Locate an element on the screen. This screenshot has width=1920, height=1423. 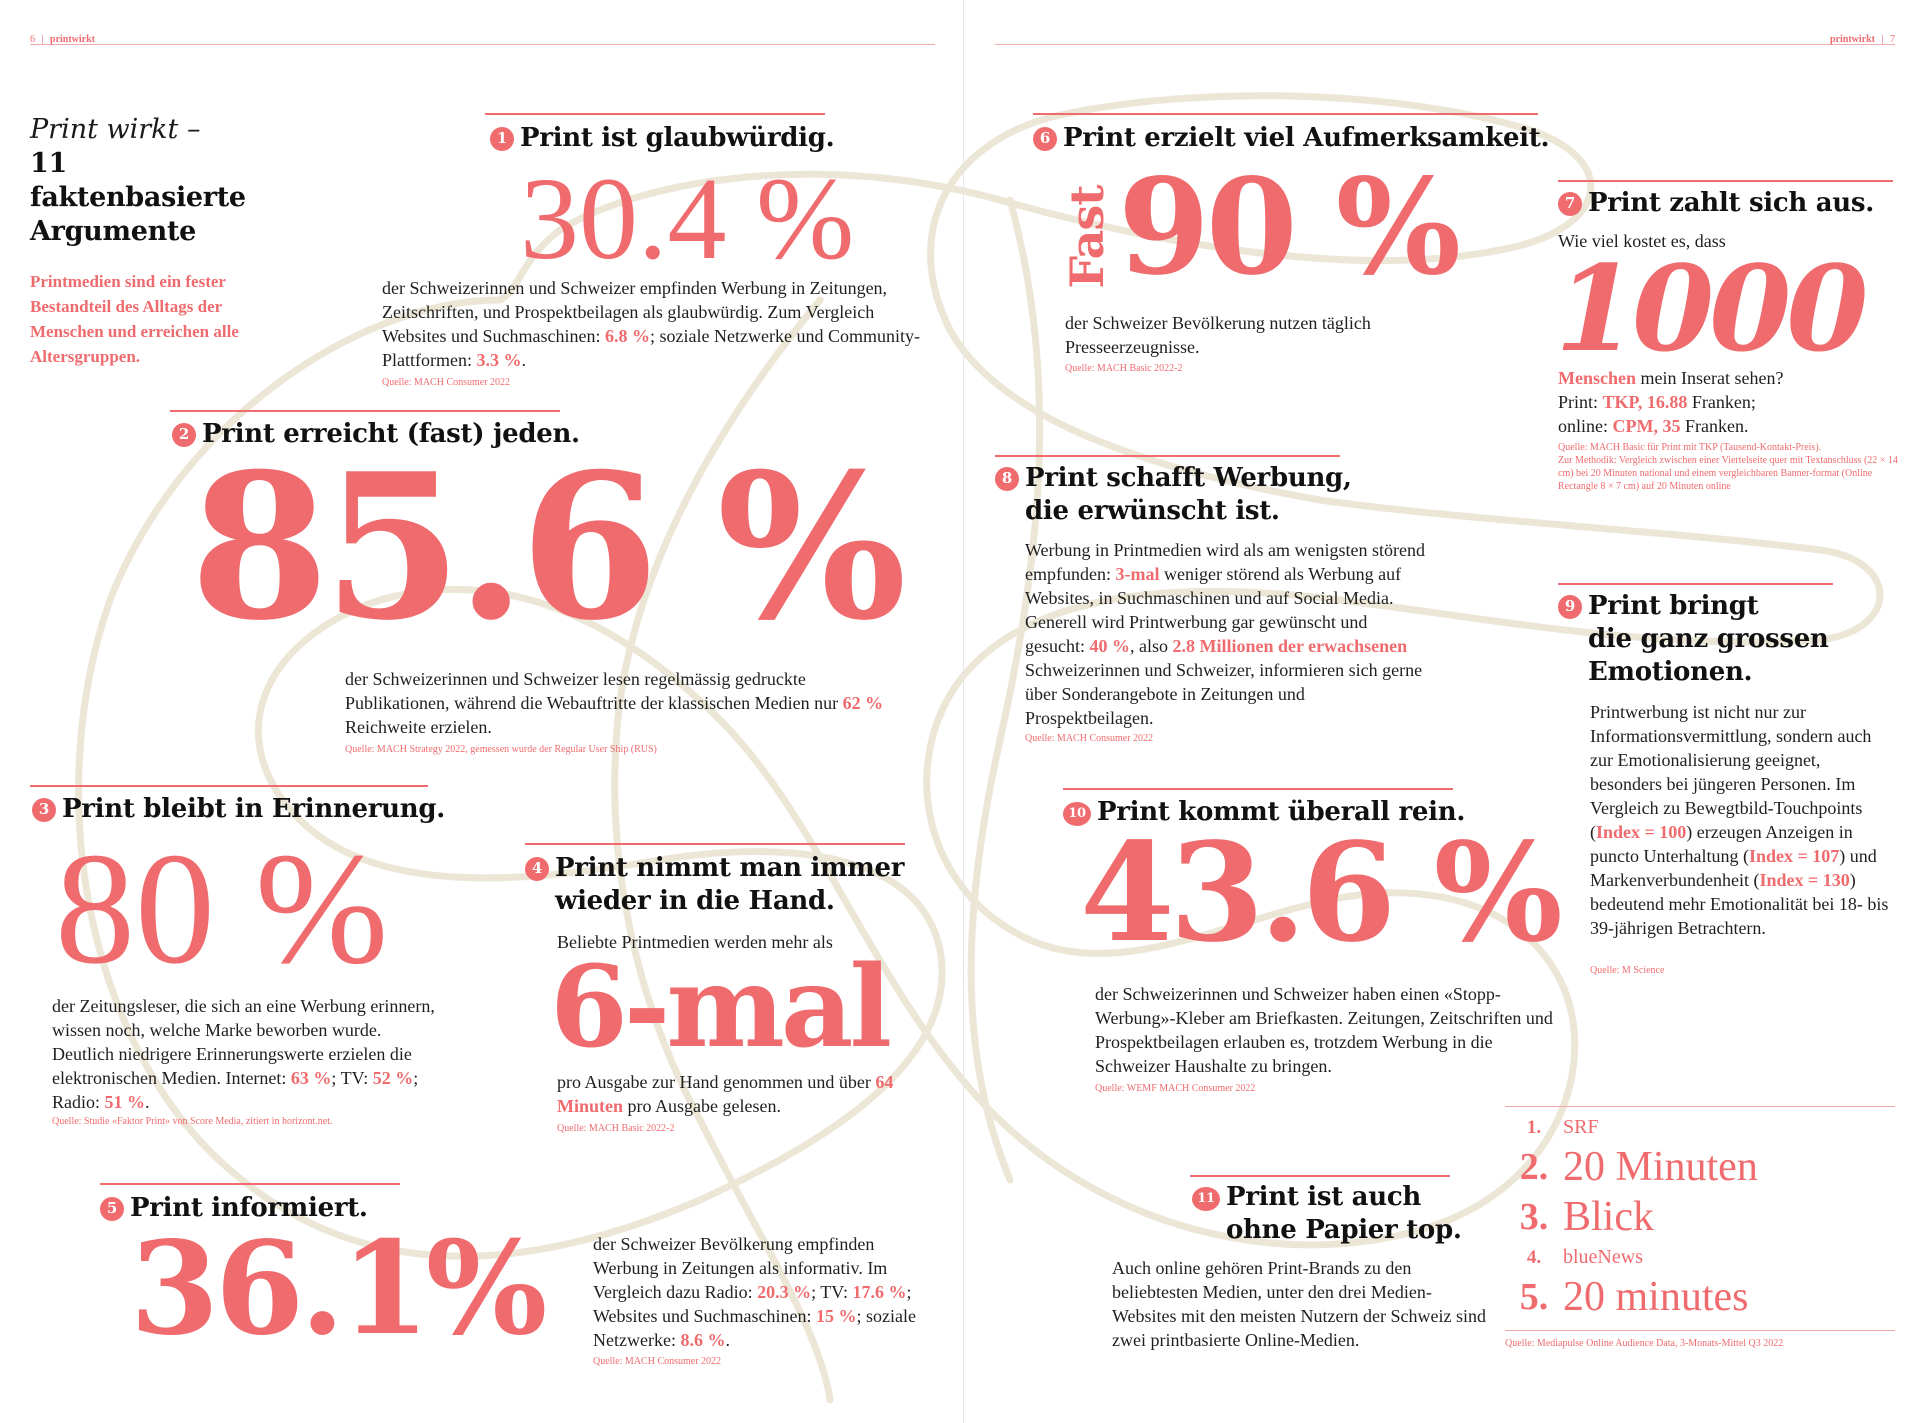
ranking-rank: 4. is located at coordinates (1534, 1257).